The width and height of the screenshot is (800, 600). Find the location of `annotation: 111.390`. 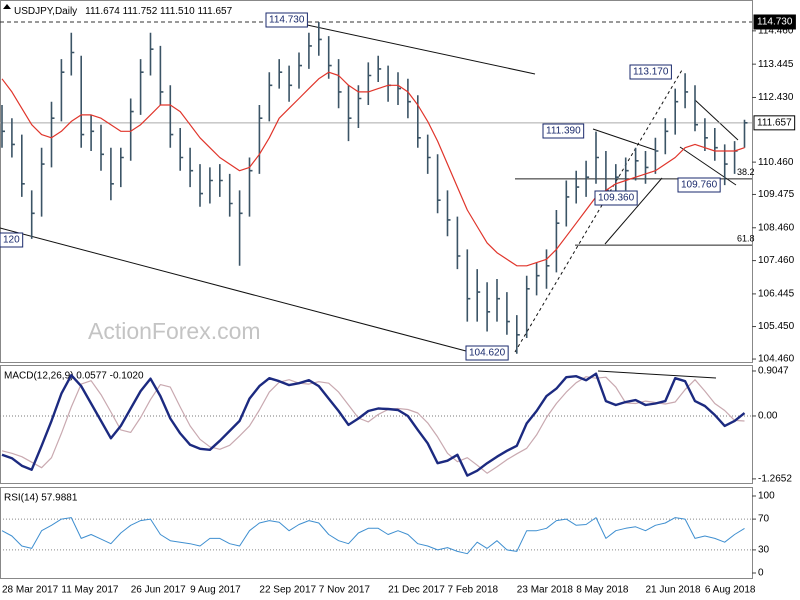

annotation: 111.390 is located at coordinates (563, 131).